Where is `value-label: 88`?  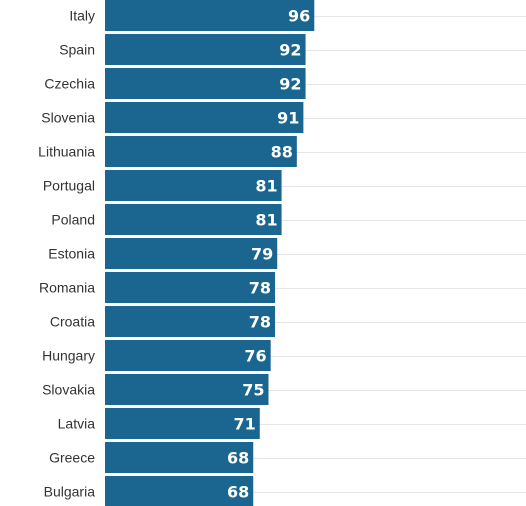
value-label: 88 is located at coordinates (282, 152).